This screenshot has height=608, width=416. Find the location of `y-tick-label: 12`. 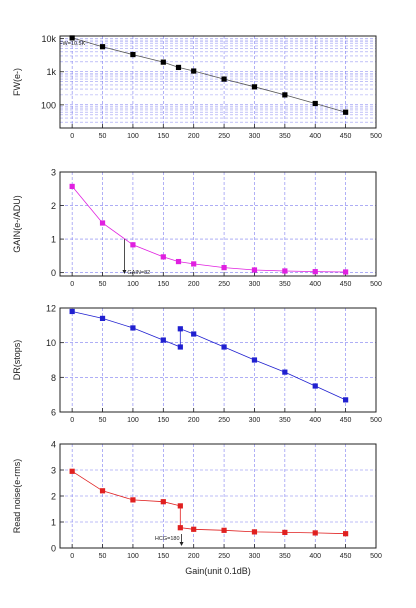

y-tick-label: 12 is located at coordinates (51, 309).